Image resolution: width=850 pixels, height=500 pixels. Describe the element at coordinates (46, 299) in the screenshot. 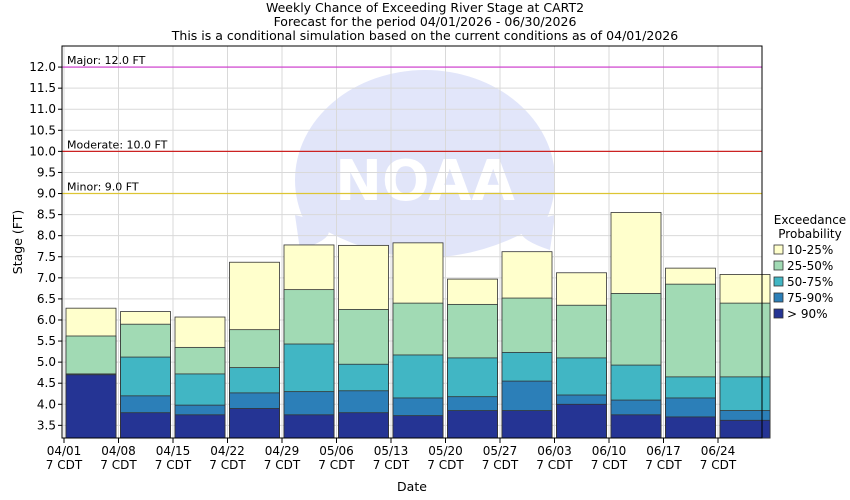

I see `y-tick-label: 6.5` at that location.